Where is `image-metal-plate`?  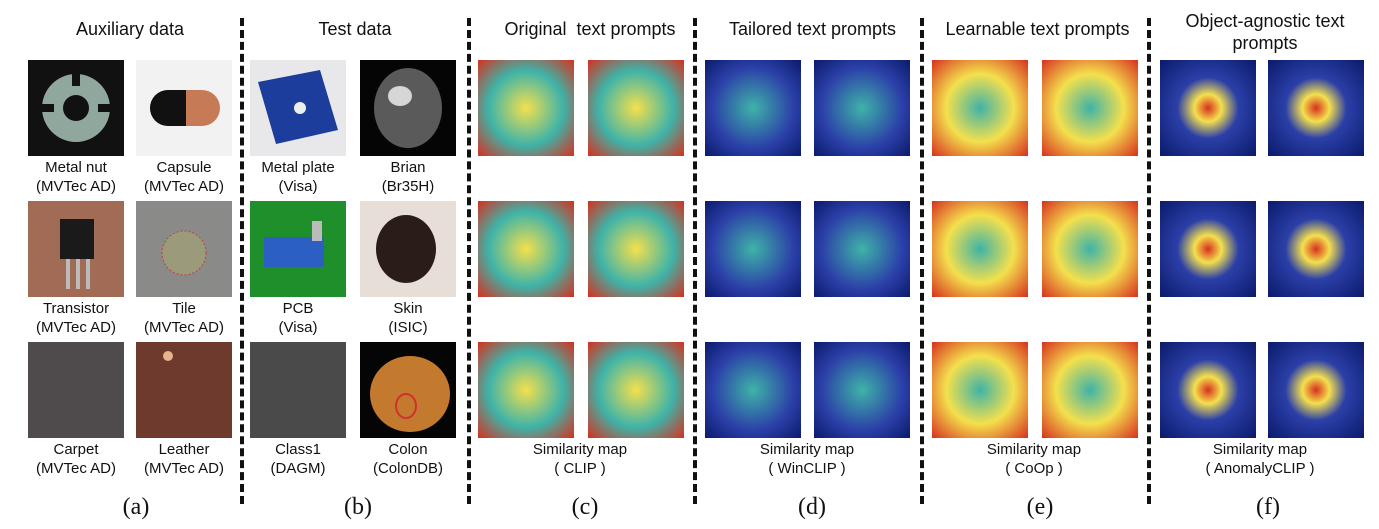 image-metal-plate is located at coordinates (298, 108).